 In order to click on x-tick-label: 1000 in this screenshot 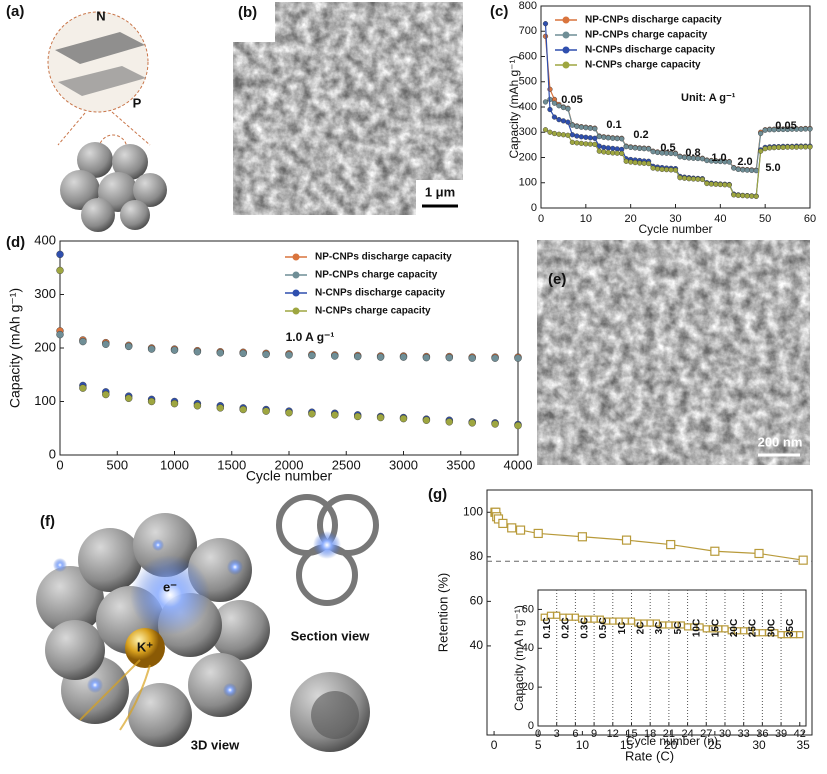, I will do `click(174, 464)`.